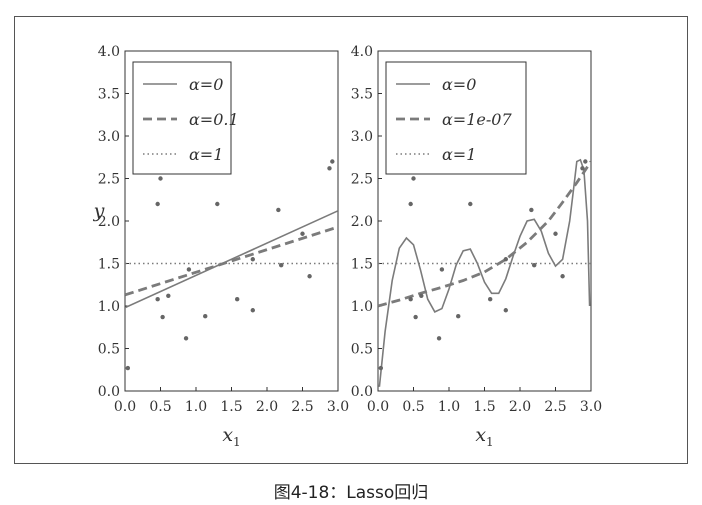  I want to click on figure-caption: 图4-18：Lasso回归, so click(351, 493).